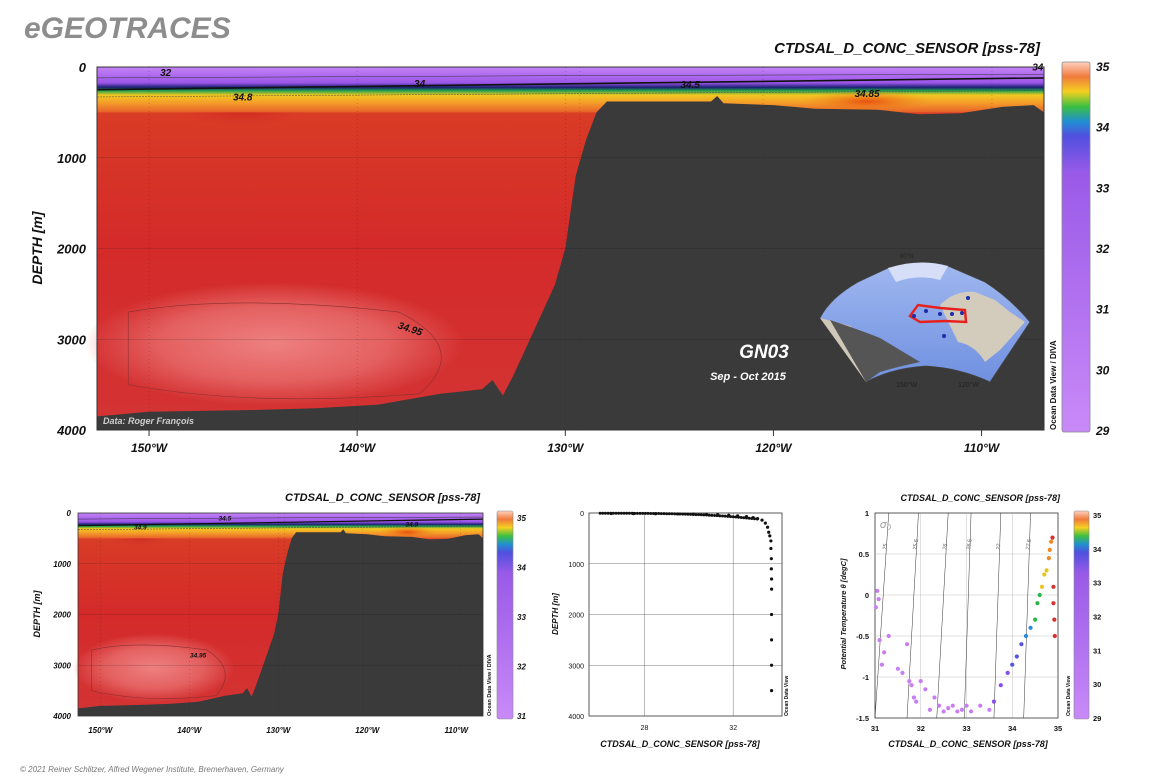 The width and height of the screenshot is (1156, 779). What do you see at coordinates (970, 545) in the screenshot?
I see `ts-isopycnal-label: 26.5` at bounding box center [970, 545].